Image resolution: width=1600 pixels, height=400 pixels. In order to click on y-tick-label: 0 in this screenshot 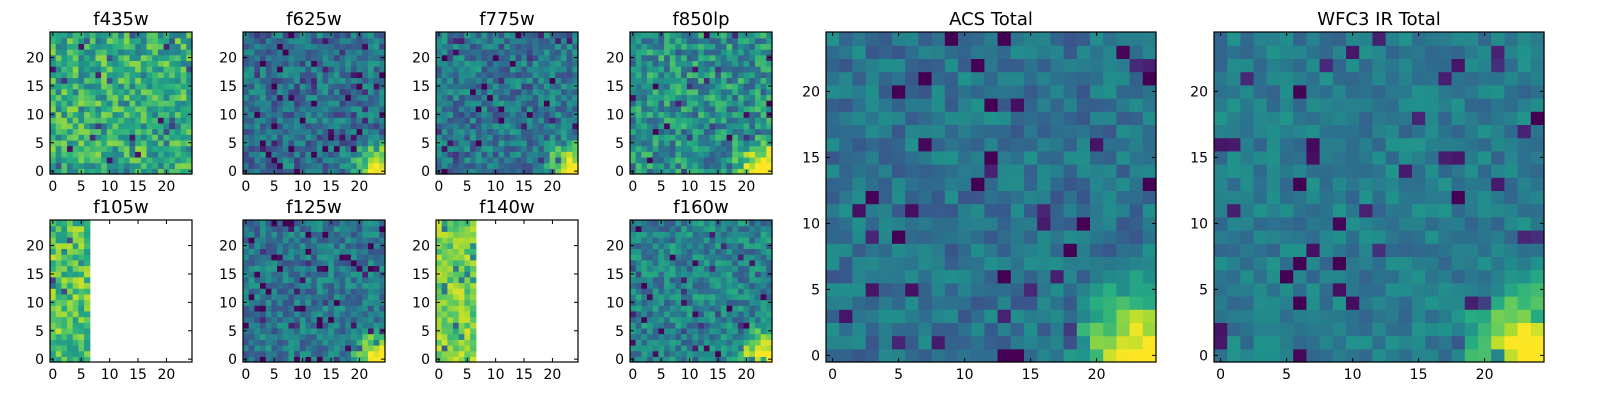, I will do `click(39, 360)`.